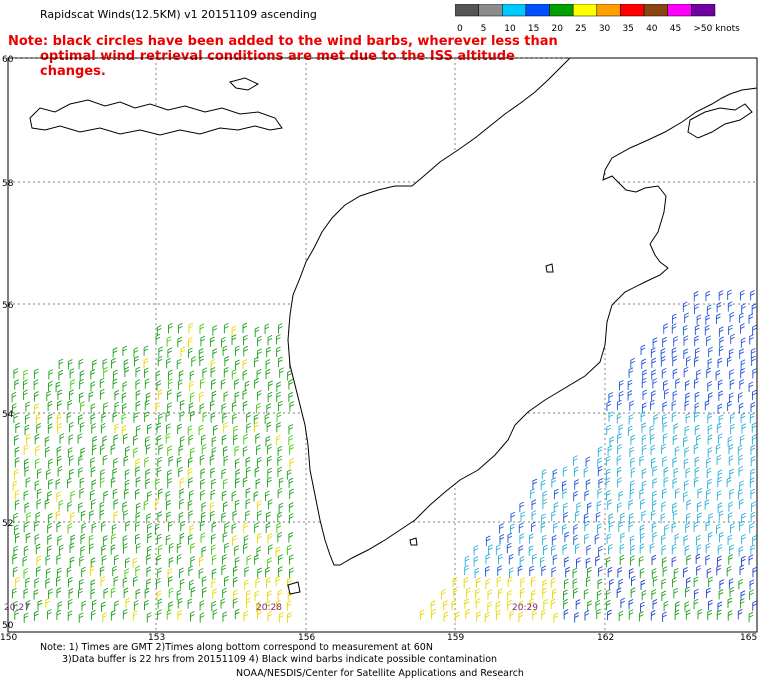 This screenshot has width=760, height=688. What do you see at coordinates (378, 638) in the screenshot?
I see `longitude-labels: 150 153 156 159 162 165` at bounding box center [378, 638].